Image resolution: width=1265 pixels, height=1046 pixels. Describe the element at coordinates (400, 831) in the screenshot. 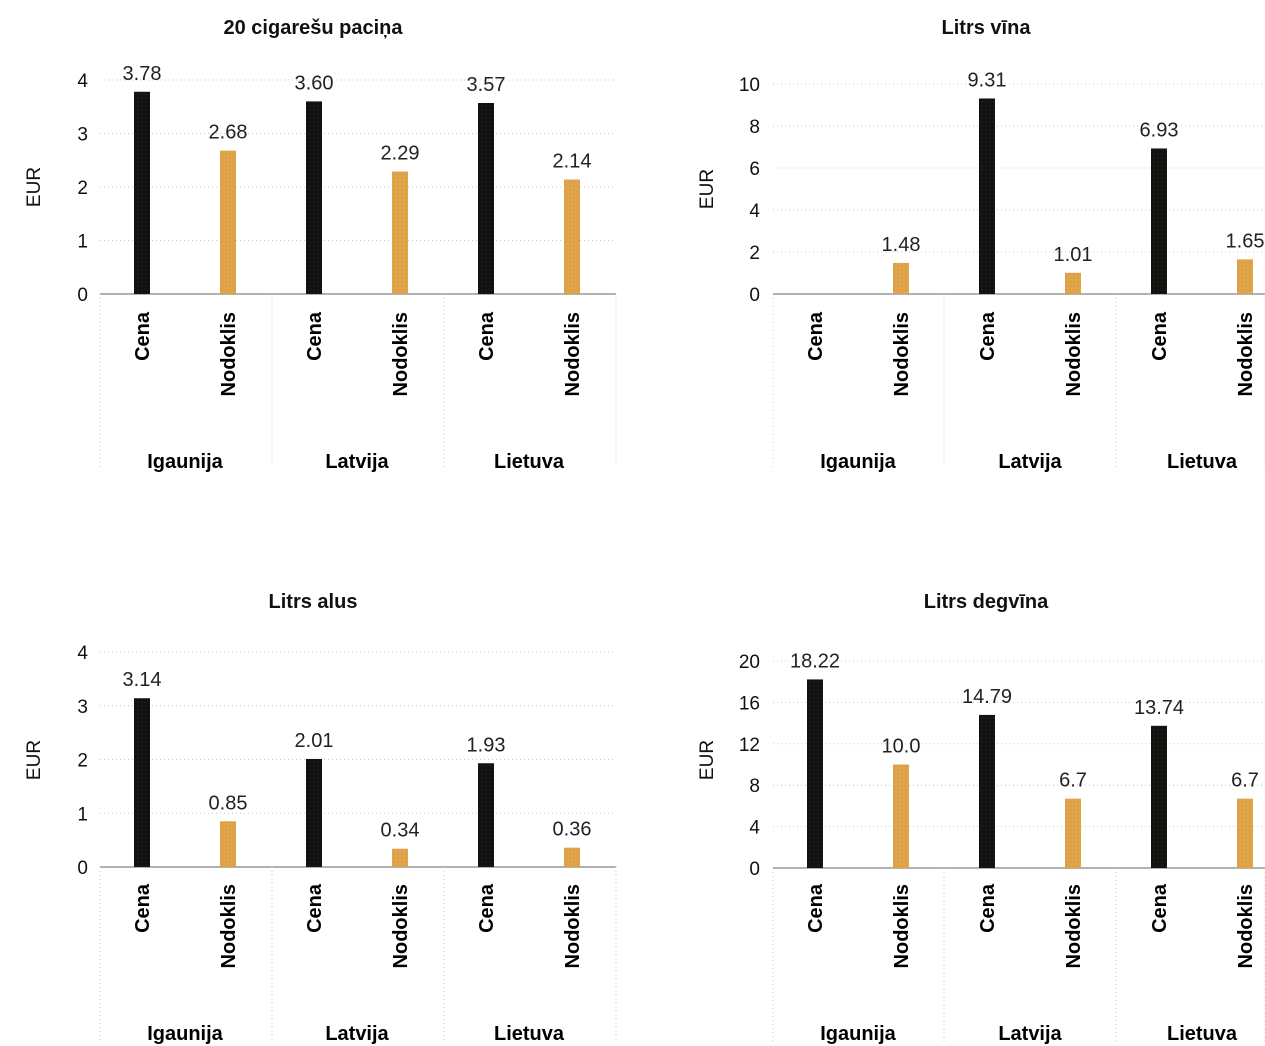

I see `data-label: 0.34` at that location.